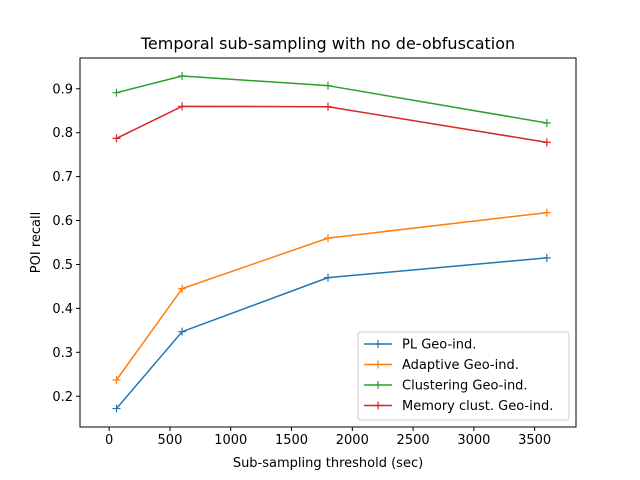 This screenshot has height=480, width=640. What do you see at coordinates (62, 309) in the screenshot?
I see `y-tick-label: 0.4` at bounding box center [62, 309].